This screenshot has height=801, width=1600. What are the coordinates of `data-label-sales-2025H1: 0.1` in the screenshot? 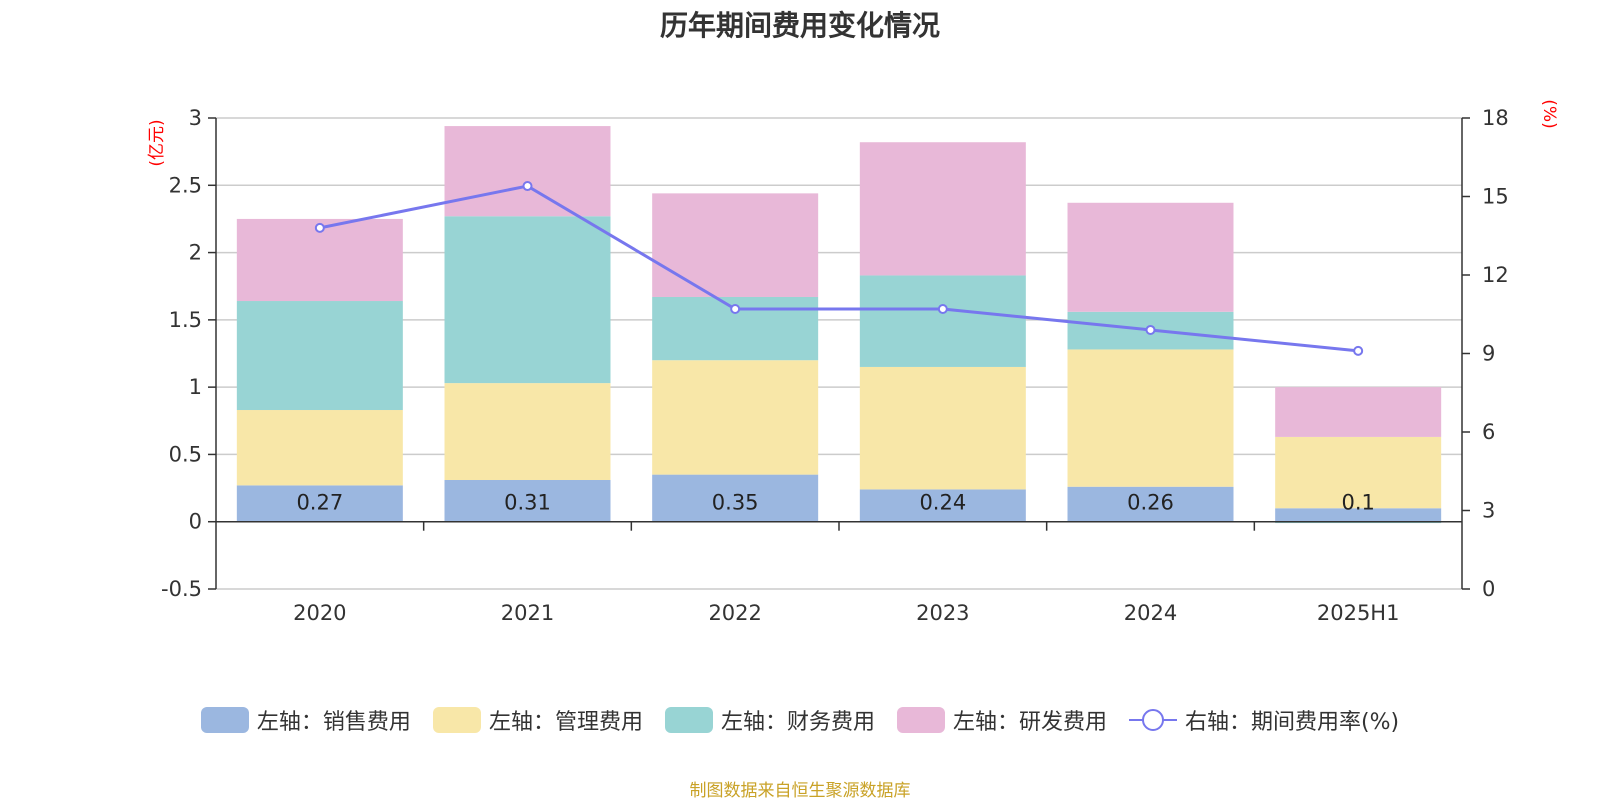 It's located at (1357, 503).